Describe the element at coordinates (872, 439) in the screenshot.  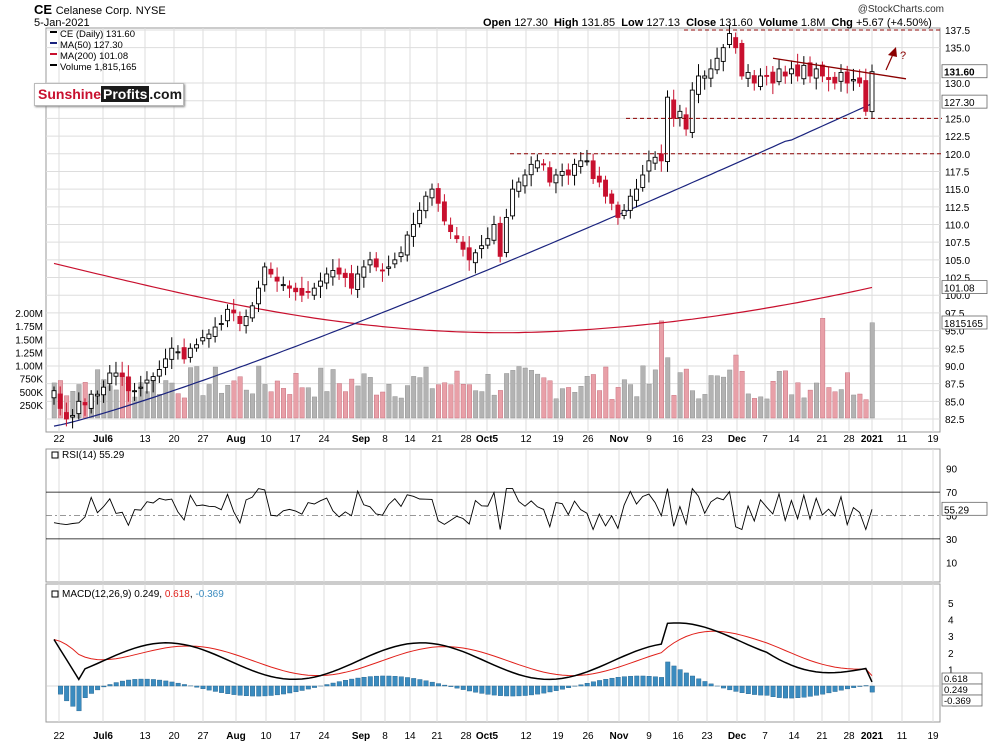
I see `x-tick-label: 2021` at that location.